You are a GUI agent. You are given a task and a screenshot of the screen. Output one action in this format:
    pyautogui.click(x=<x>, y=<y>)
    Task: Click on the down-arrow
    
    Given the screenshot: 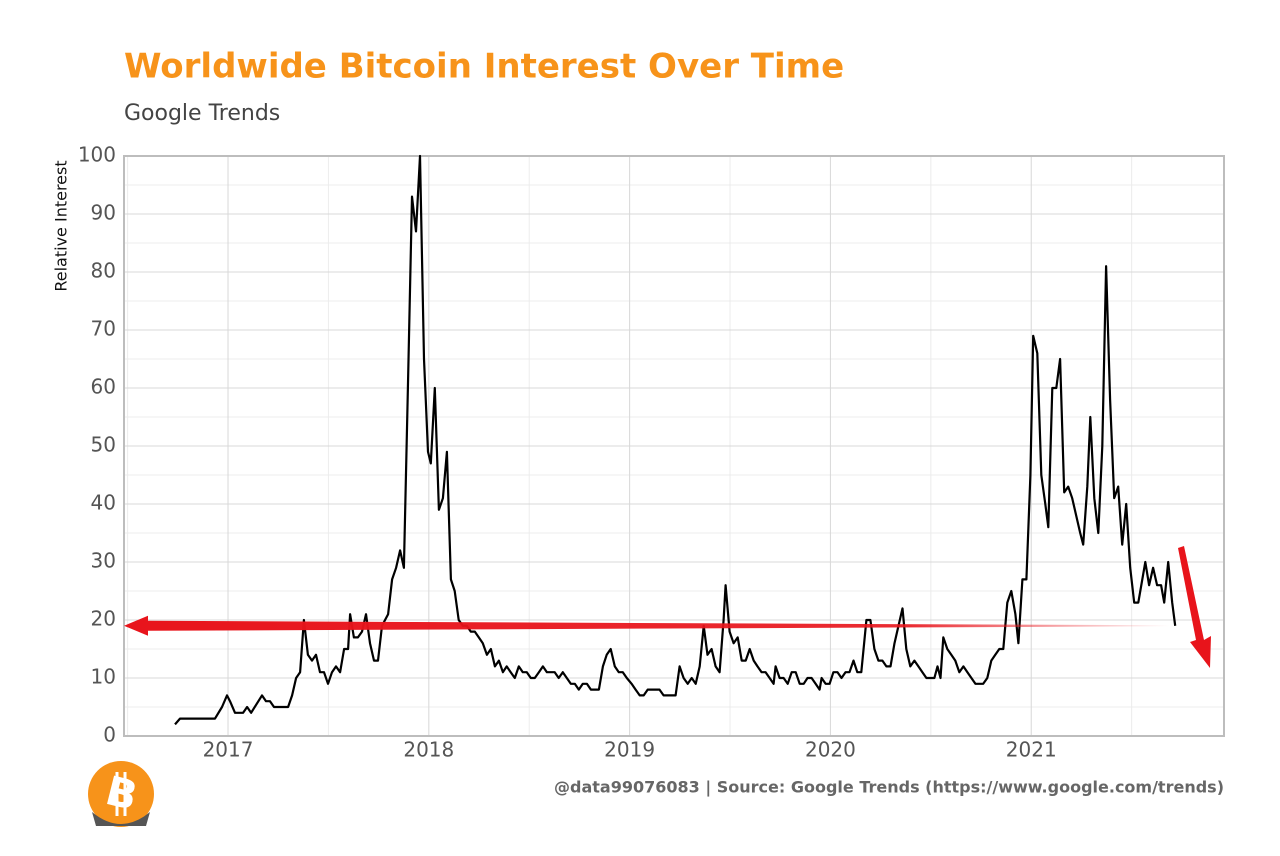 What is the action you would take?
    pyautogui.click(x=1194, y=607)
    